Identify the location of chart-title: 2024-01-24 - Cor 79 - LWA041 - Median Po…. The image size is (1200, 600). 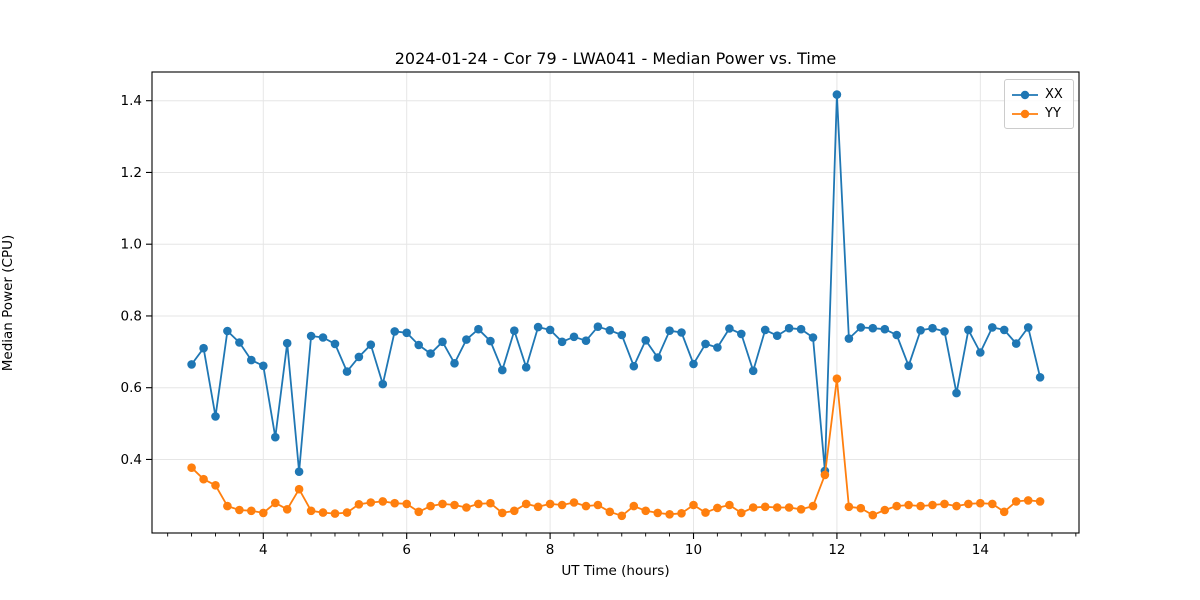
(615, 58).